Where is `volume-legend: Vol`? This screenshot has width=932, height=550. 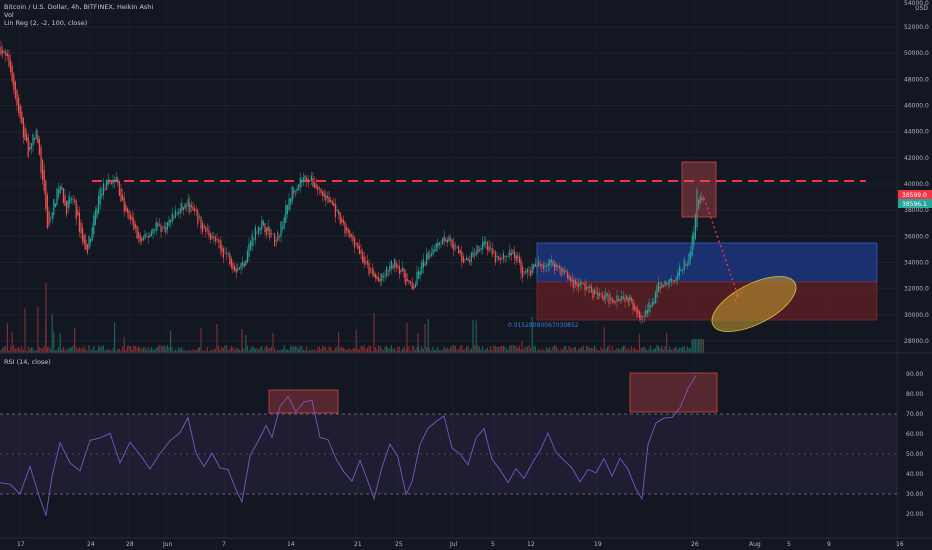
volume-legend: Vol is located at coordinates (9, 15).